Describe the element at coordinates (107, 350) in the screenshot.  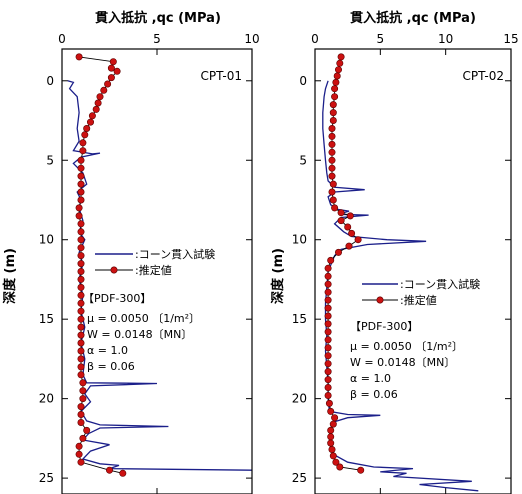
I see `chart-1-param-4: α = 1.0` at that location.